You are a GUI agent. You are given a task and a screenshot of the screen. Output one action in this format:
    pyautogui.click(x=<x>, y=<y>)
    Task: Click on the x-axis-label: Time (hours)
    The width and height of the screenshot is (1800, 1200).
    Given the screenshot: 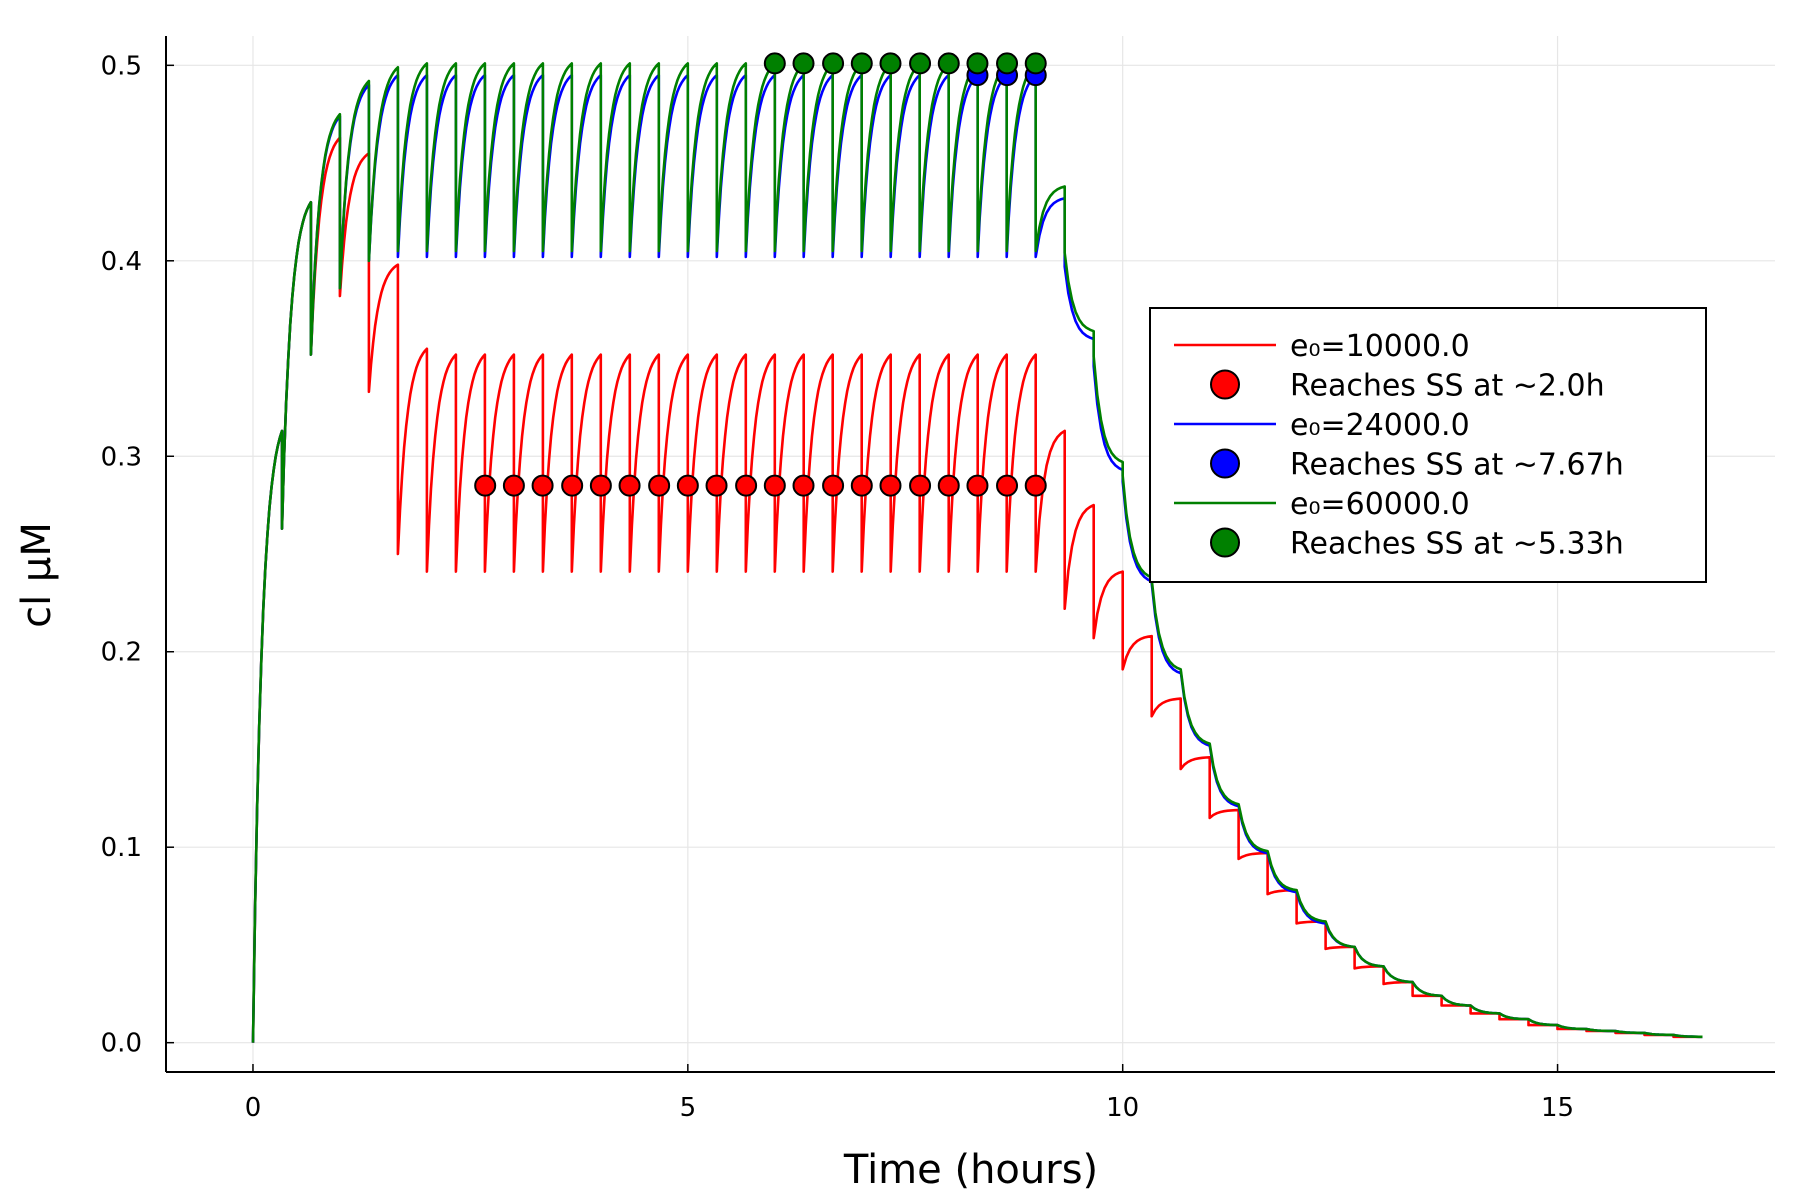 What is the action you would take?
    pyautogui.click(x=970, y=1170)
    